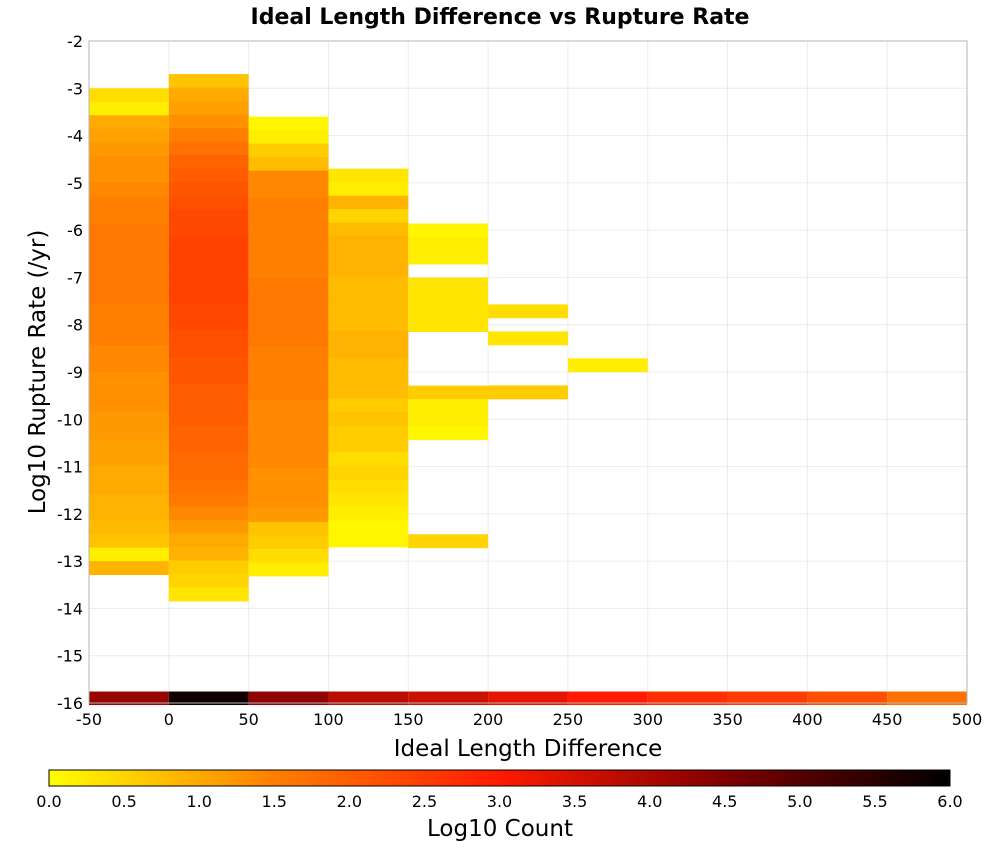 The image size is (1000, 850). I want to click on y-tick-label-9: -11, so click(70, 467).